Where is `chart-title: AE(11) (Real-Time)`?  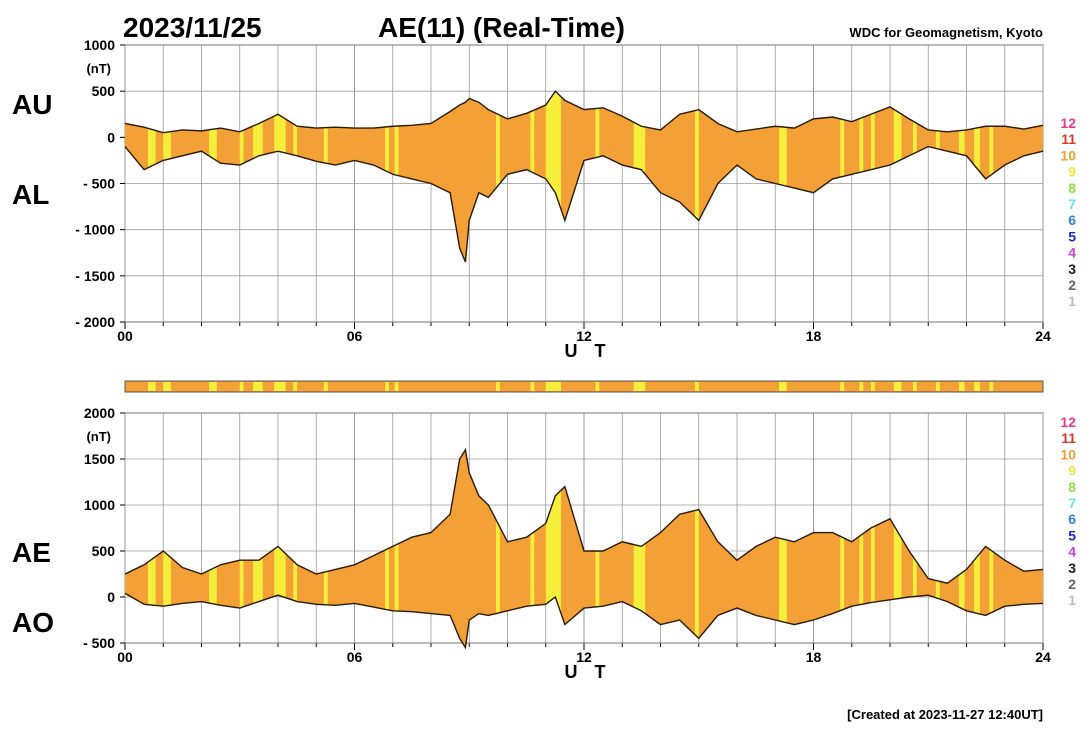 chart-title: AE(11) (Real-Time) is located at coordinates (501, 27).